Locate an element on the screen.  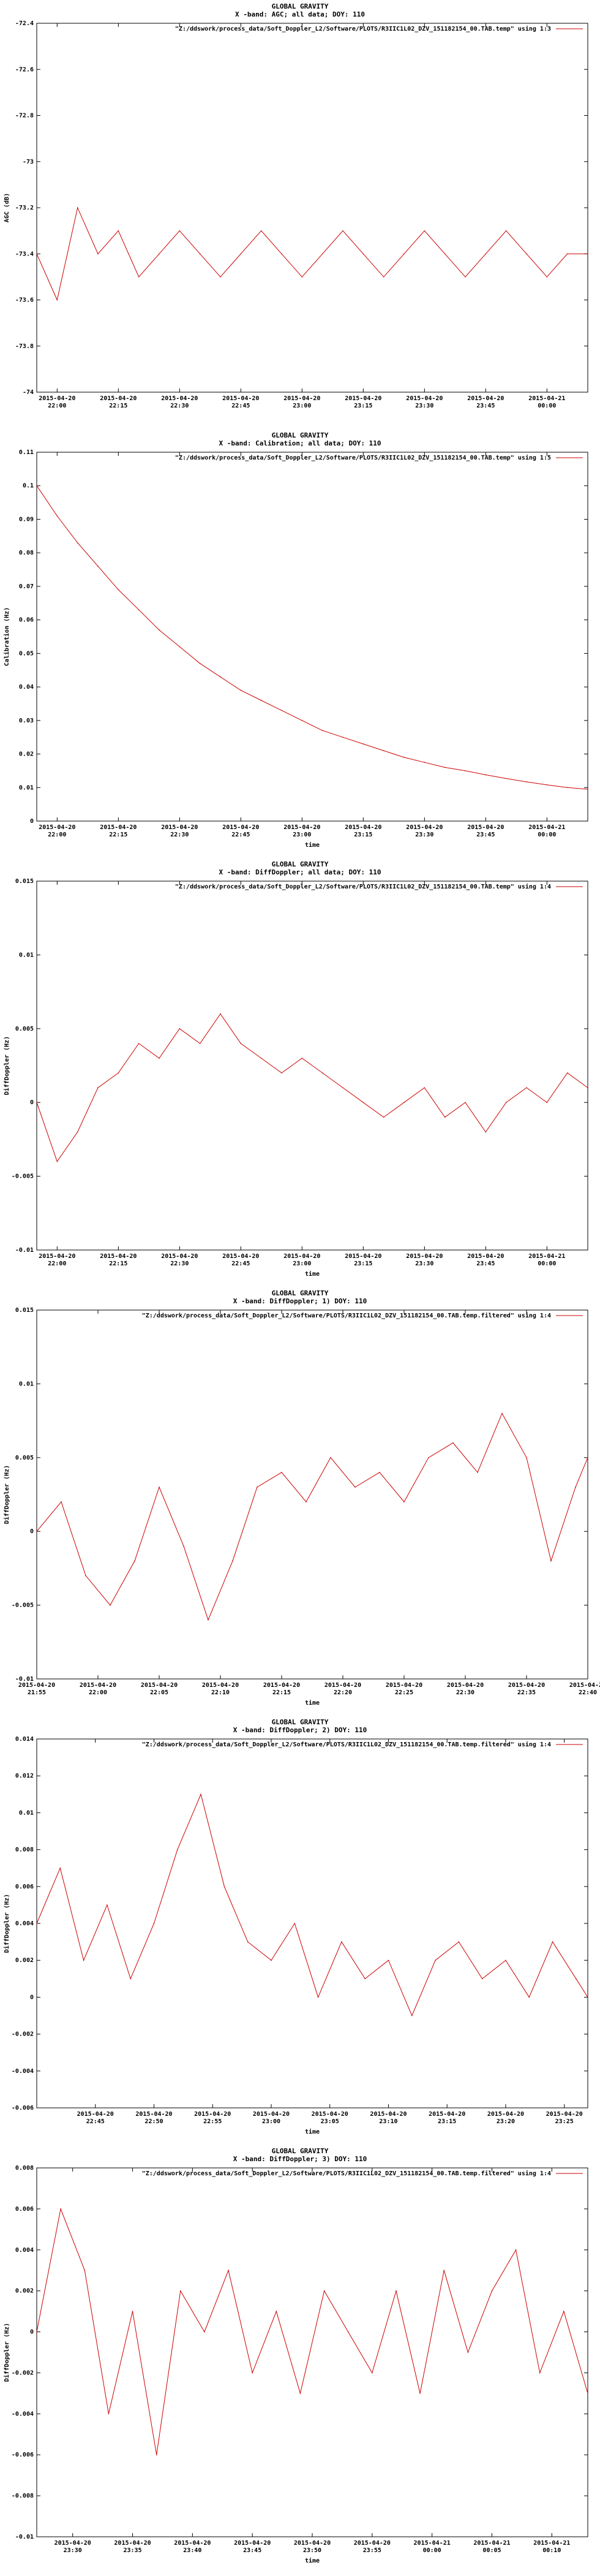
y-tick-label: 0.11 is located at coordinates (26, 452).